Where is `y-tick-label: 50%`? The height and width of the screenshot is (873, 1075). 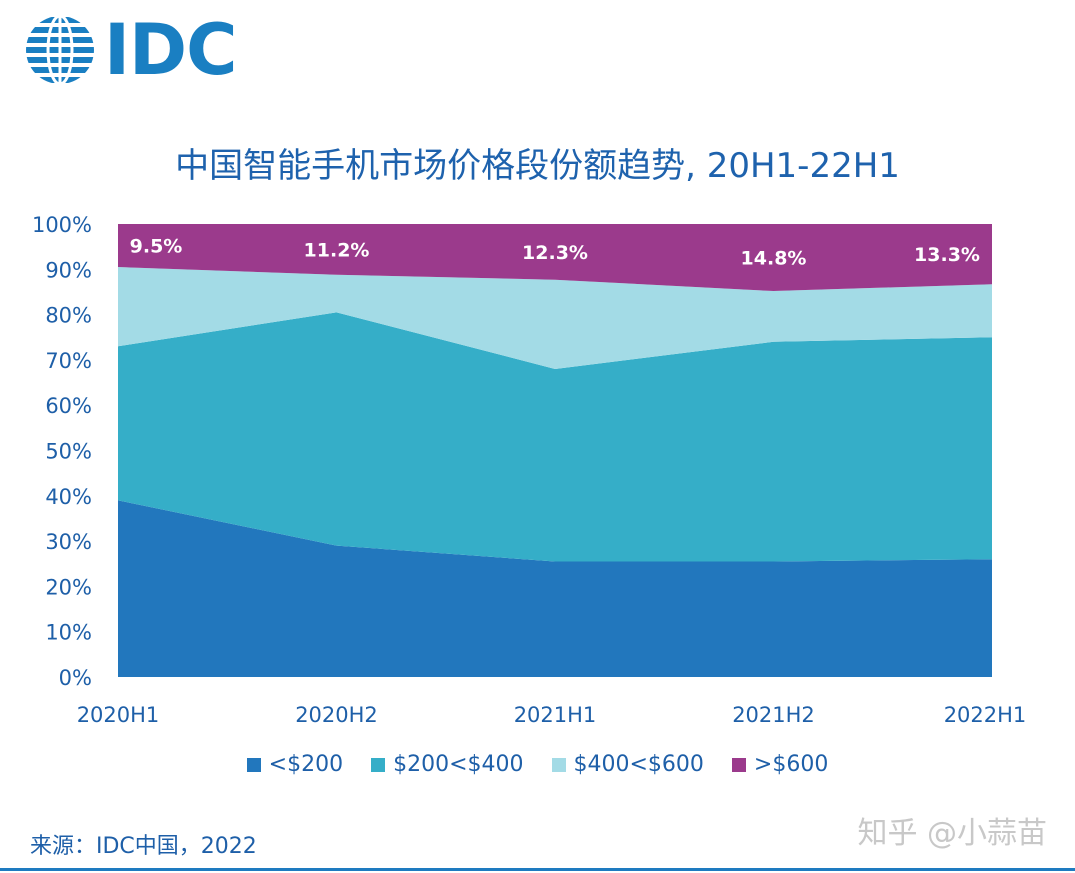 y-tick-label: 50% is located at coordinates (68, 452).